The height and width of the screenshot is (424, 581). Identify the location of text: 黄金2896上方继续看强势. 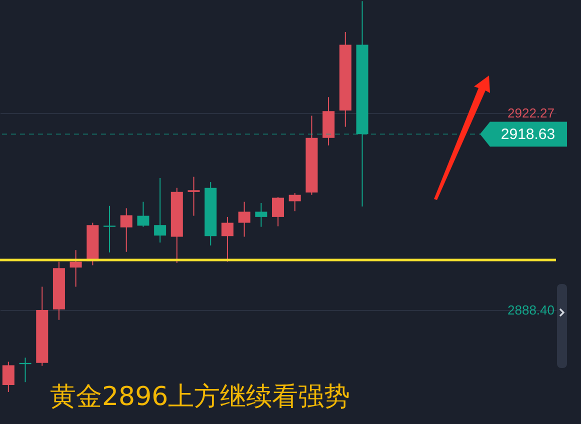
(200, 397).